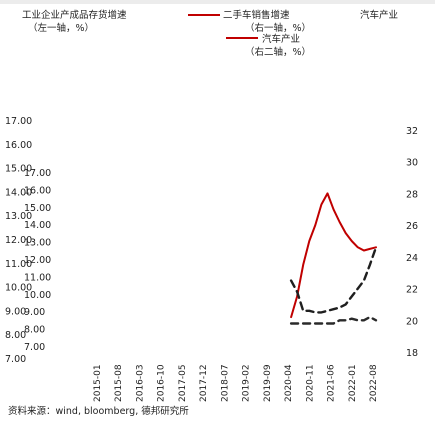 This screenshot has width=435, height=427. I want to click on x-axis-tick-label: 2017-12, so click(204, 383).